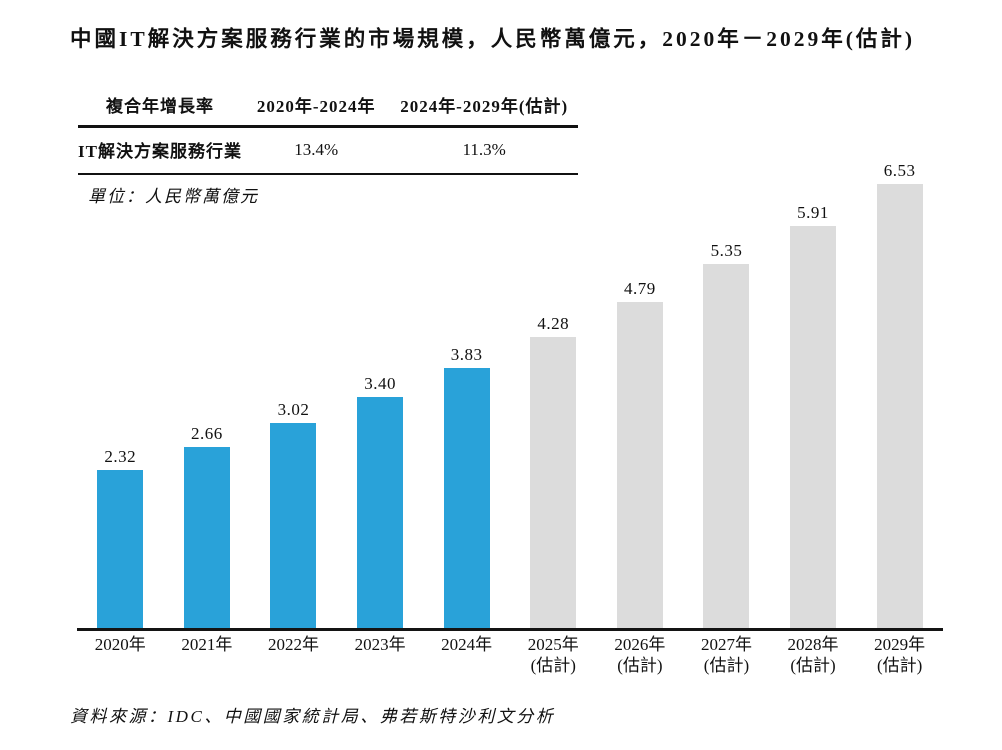 Image resolution: width=1002 pixels, height=750 pixels. Describe the element at coordinates (726, 251) in the screenshot. I see `bar-value-label: 5.35` at that location.